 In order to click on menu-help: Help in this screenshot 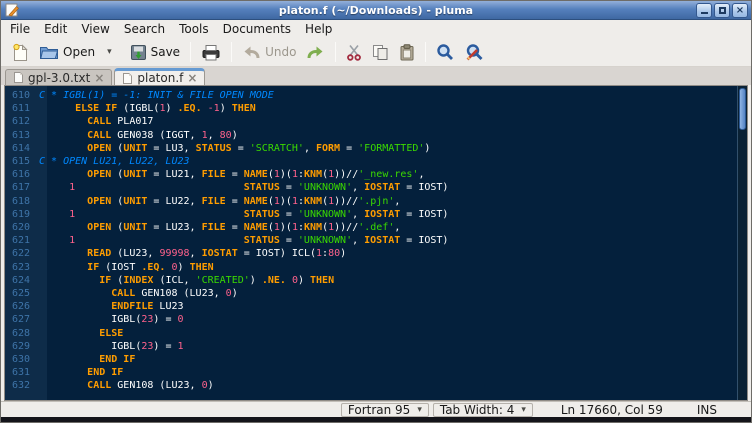, I will do `click(319, 29)`.